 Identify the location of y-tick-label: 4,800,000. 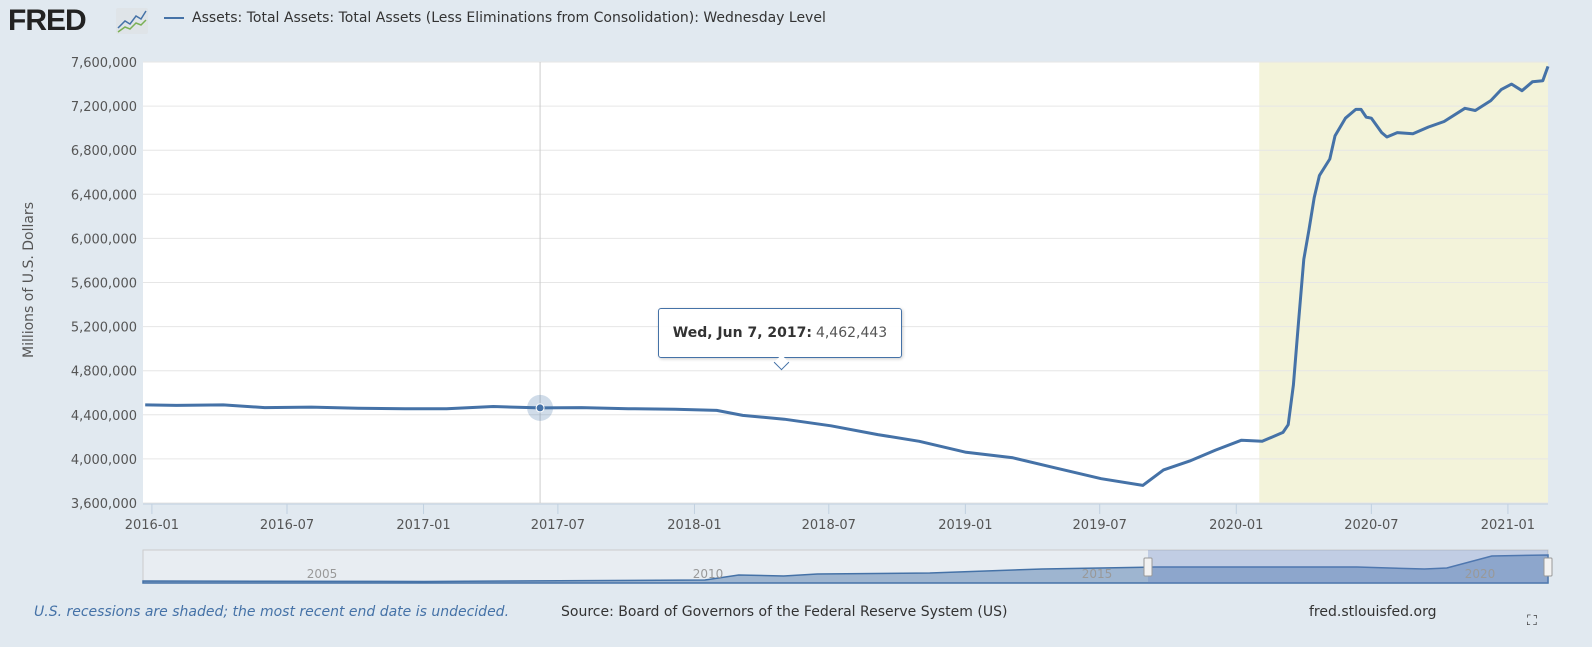
(104, 372).